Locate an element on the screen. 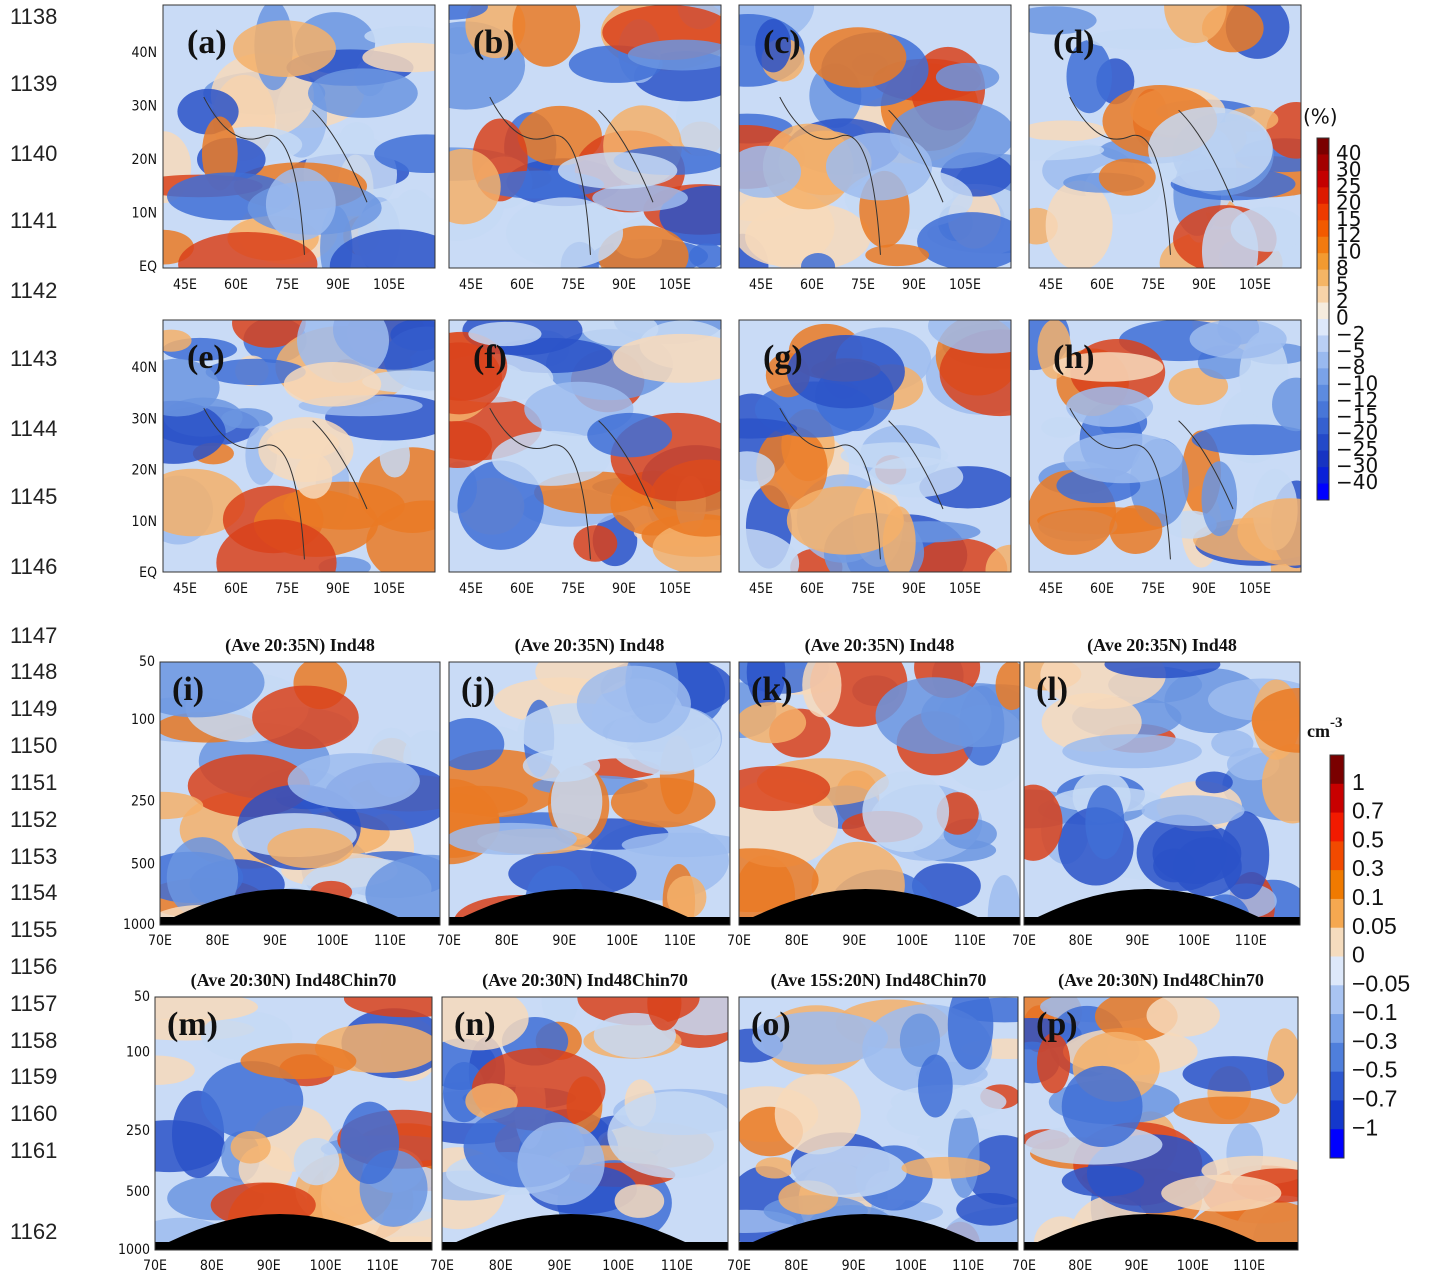 The image size is (1447, 1278). panel-title: (Ave 15S:20N) Ind48Chin70 is located at coordinates (879, 980).